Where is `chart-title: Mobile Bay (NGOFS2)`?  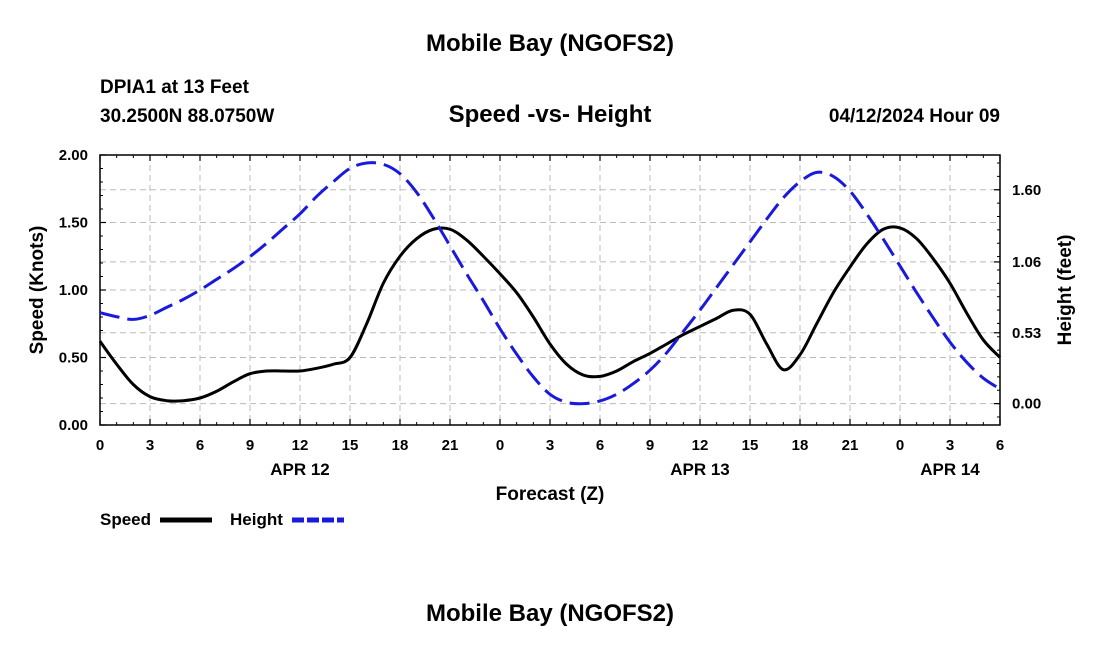
chart-title: Mobile Bay (NGOFS2) is located at coordinates (550, 43).